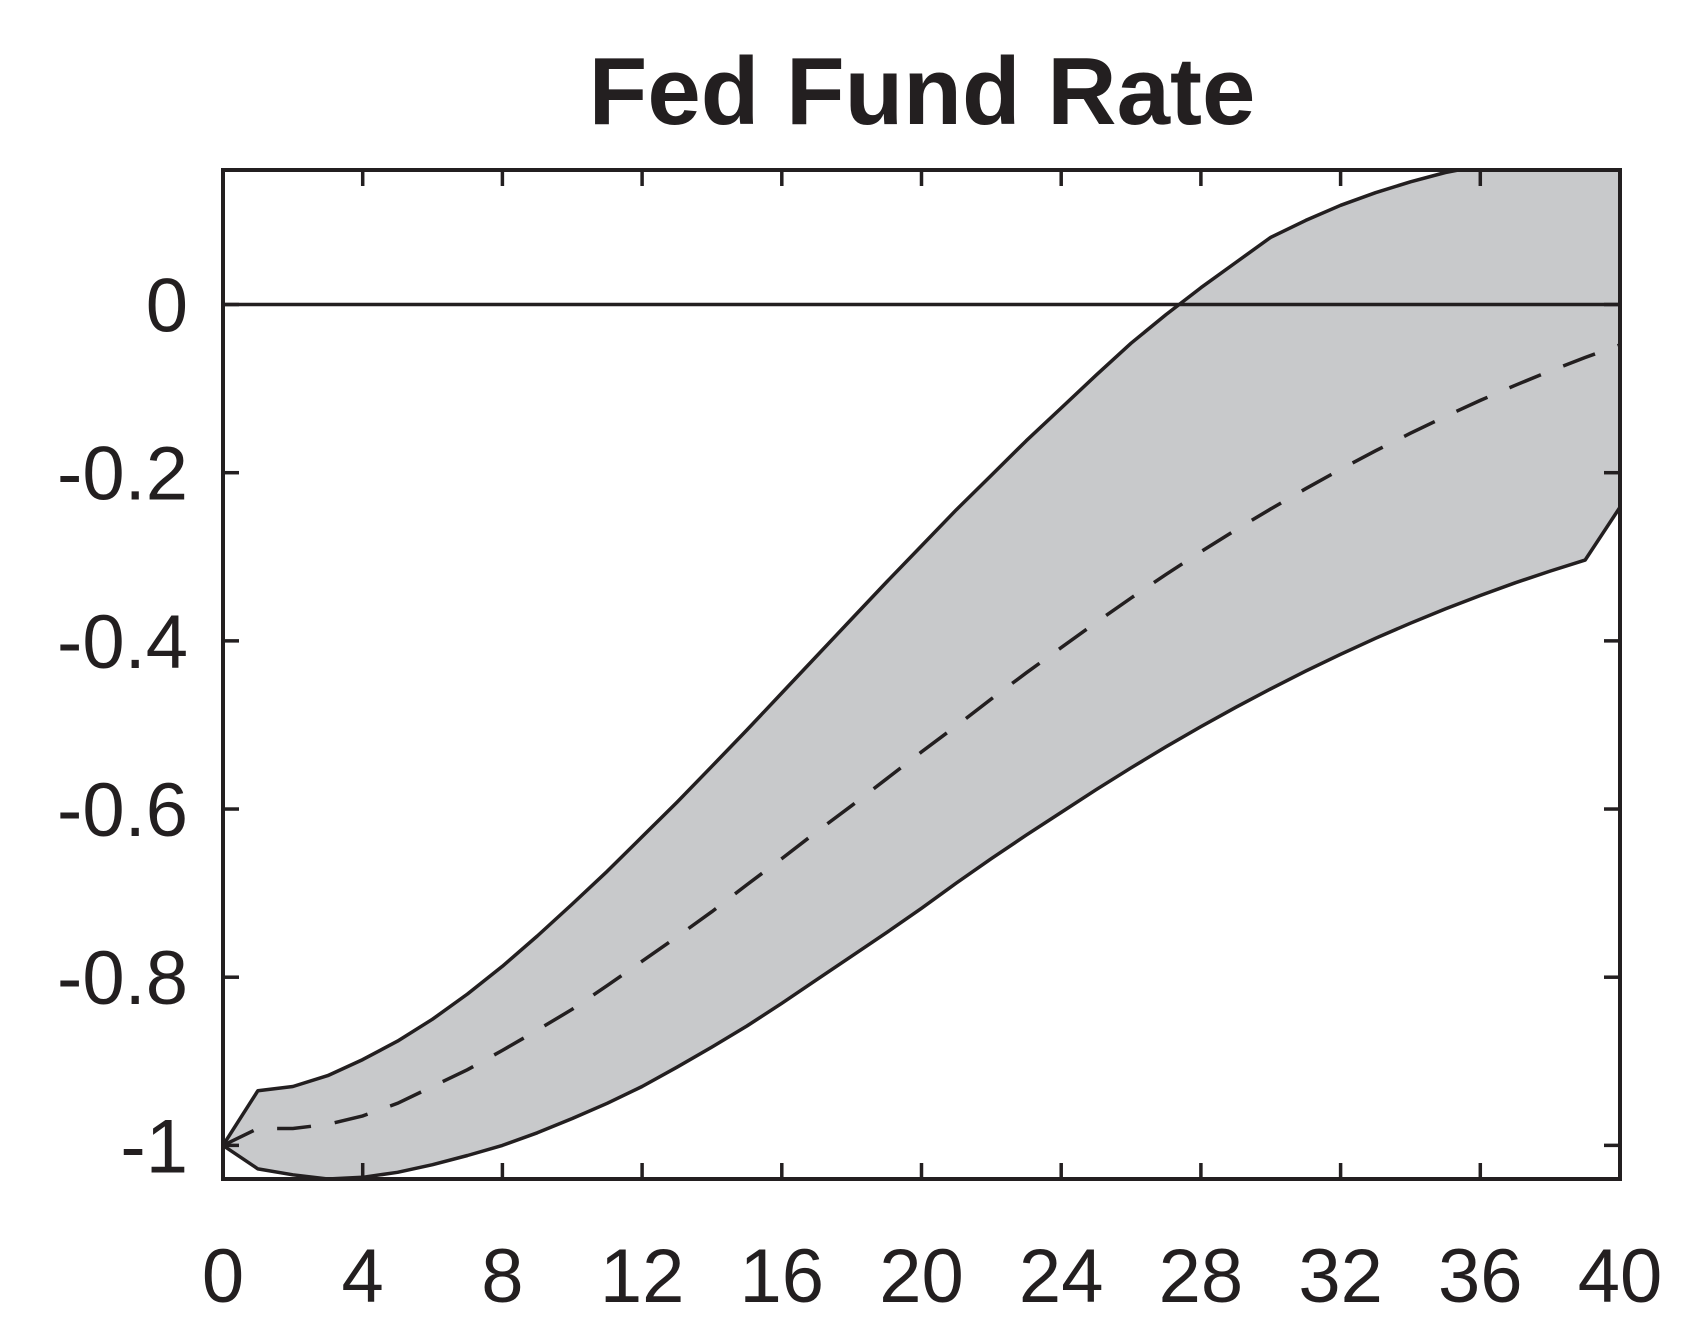 This screenshot has height=1329, width=1690. What do you see at coordinates (122, 810) in the screenshot?
I see `y-tick-label: -0.6` at bounding box center [122, 810].